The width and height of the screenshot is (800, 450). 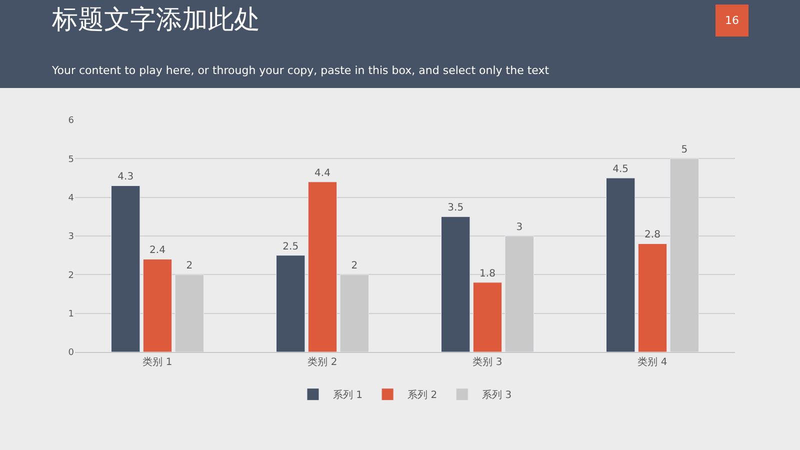 I want to click on data-label: 3, so click(x=519, y=227).